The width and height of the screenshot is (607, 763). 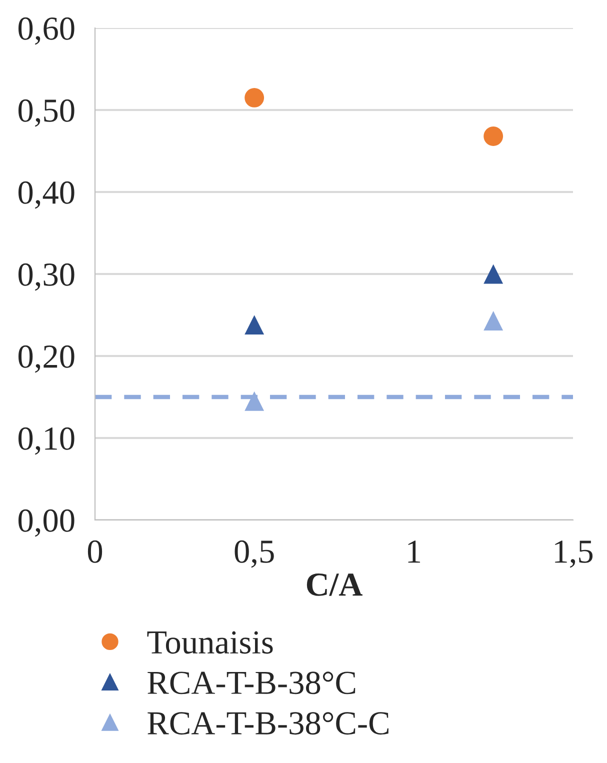 I want to click on y-tick-label: 0,00, so click(x=46, y=523).